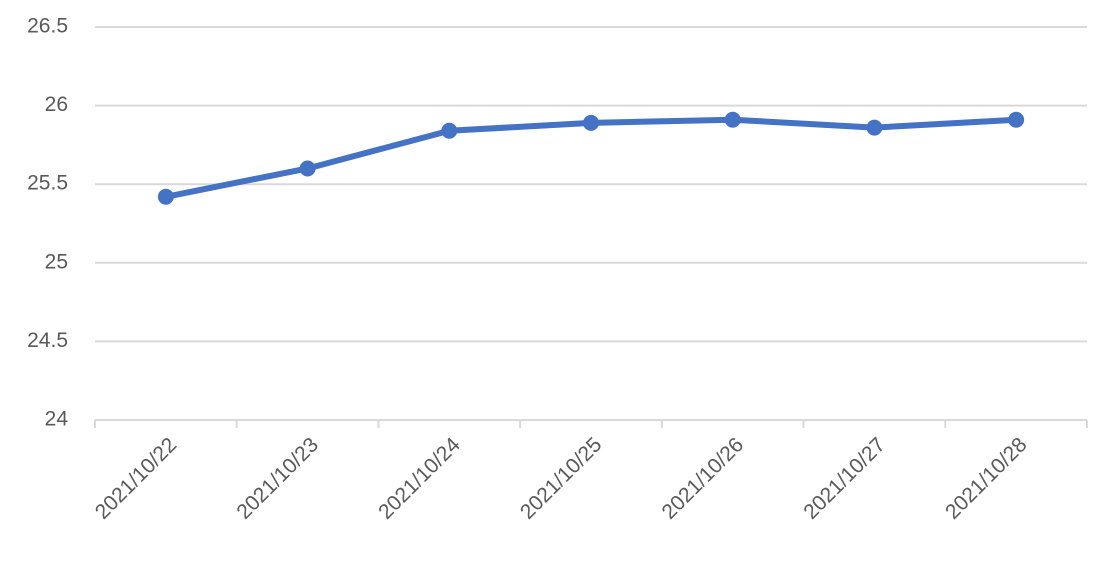 Image resolution: width=1101 pixels, height=573 pixels. I want to click on x-tick-label: 2021/10/25, so click(561, 478).